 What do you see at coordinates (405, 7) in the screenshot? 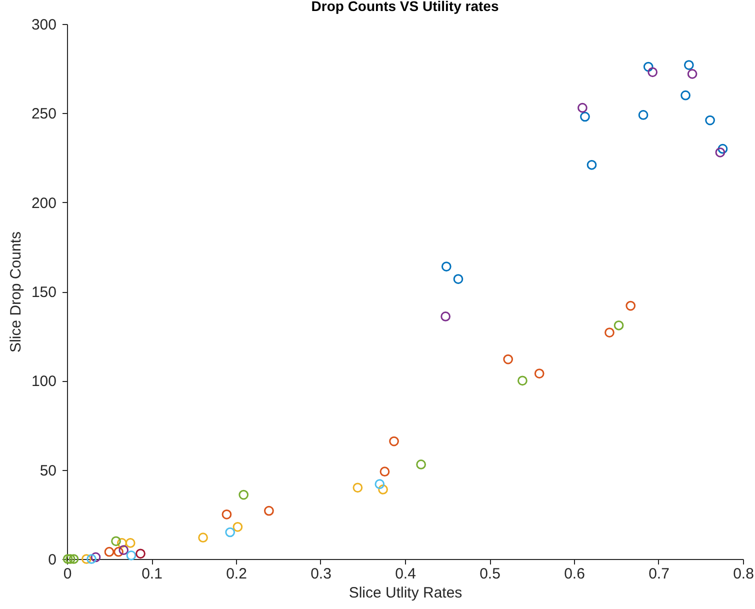
I see `chart-title: Drop Counts VS Utility rates` at bounding box center [405, 7].